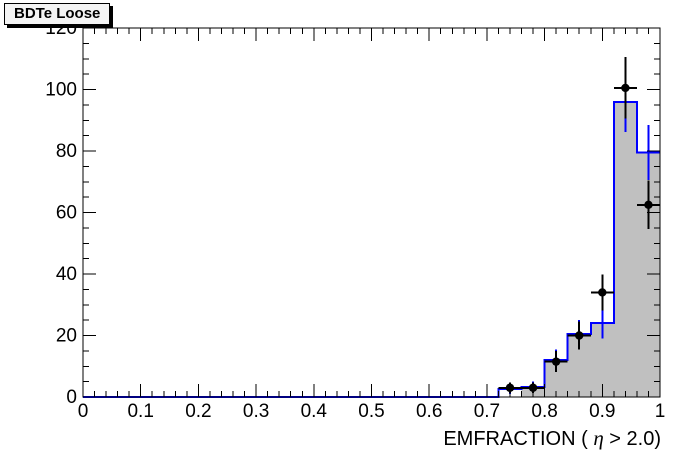  Describe the element at coordinates (371, 411) in the screenshot. I see `x-axis-tick-label: 0.5` at that location.